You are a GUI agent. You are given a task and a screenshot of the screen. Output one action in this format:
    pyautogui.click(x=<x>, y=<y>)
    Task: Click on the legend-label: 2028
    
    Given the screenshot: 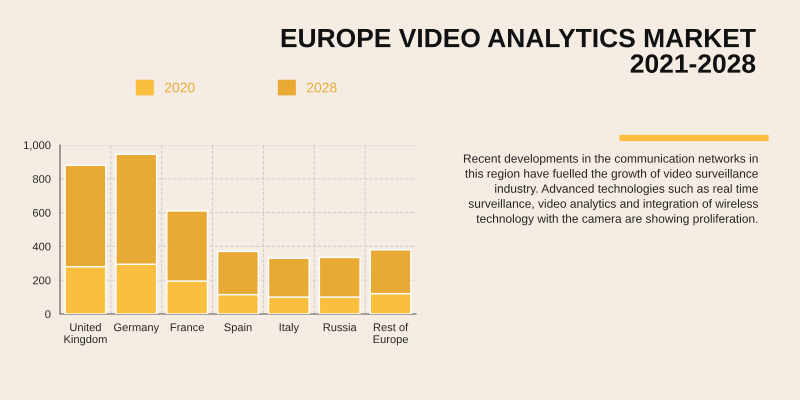 What is the action you would take?
    pyautogui.click(x=321, y=87)
    